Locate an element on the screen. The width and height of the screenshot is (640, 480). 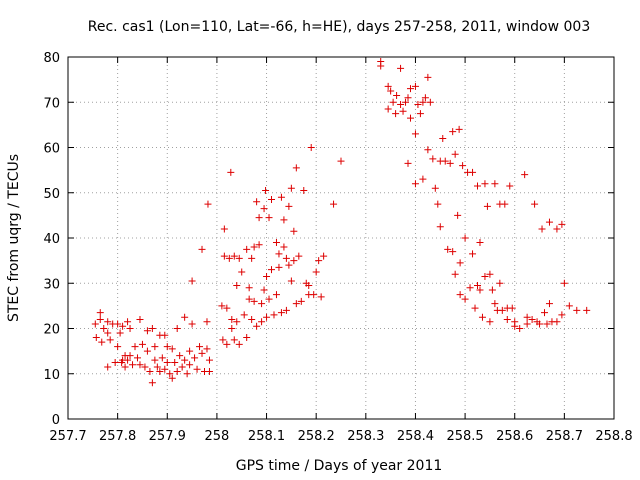
y-tick-label: 50 is located at coordinates (51, 194).